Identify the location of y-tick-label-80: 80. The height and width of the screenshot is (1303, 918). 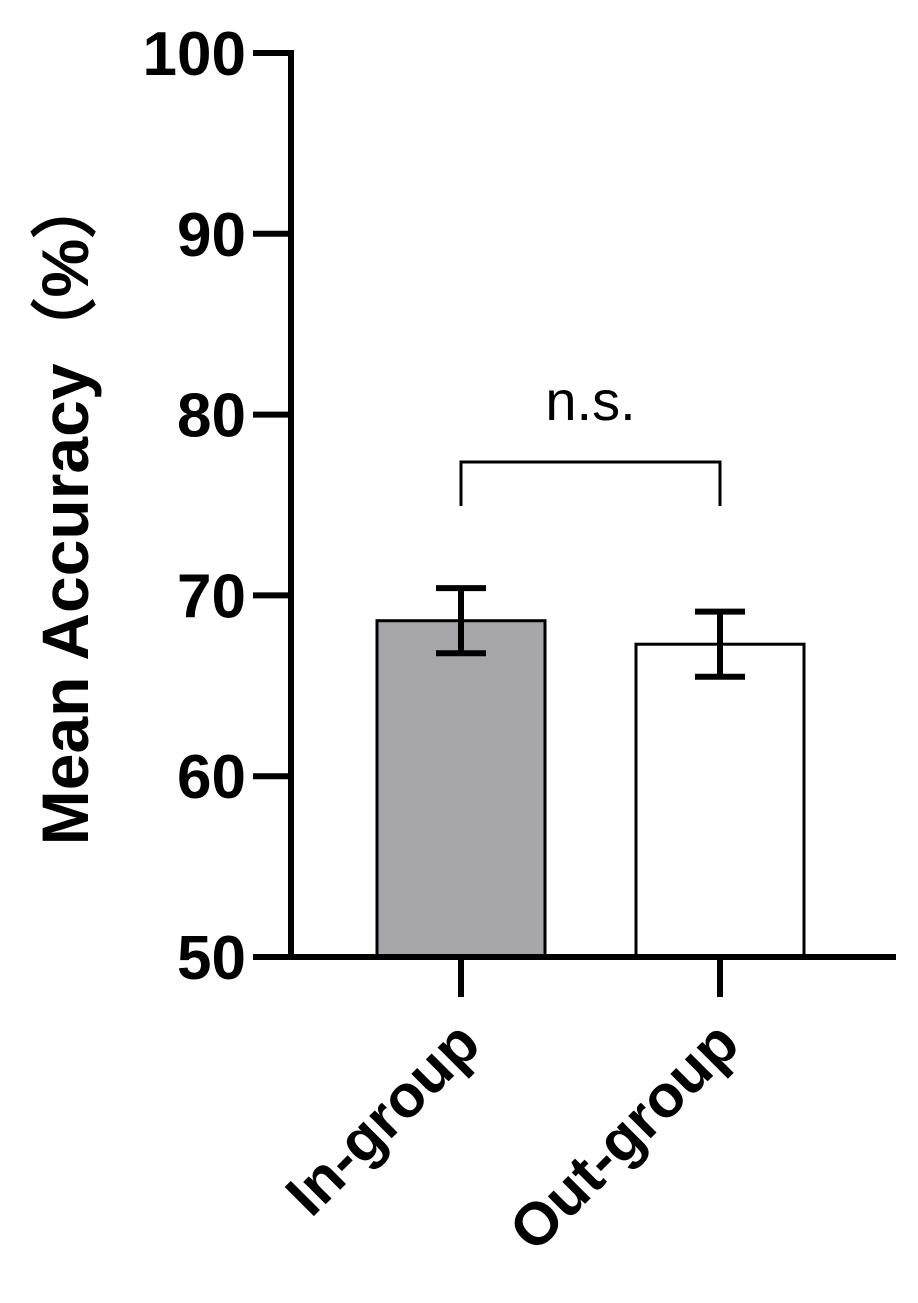
(211, 416).